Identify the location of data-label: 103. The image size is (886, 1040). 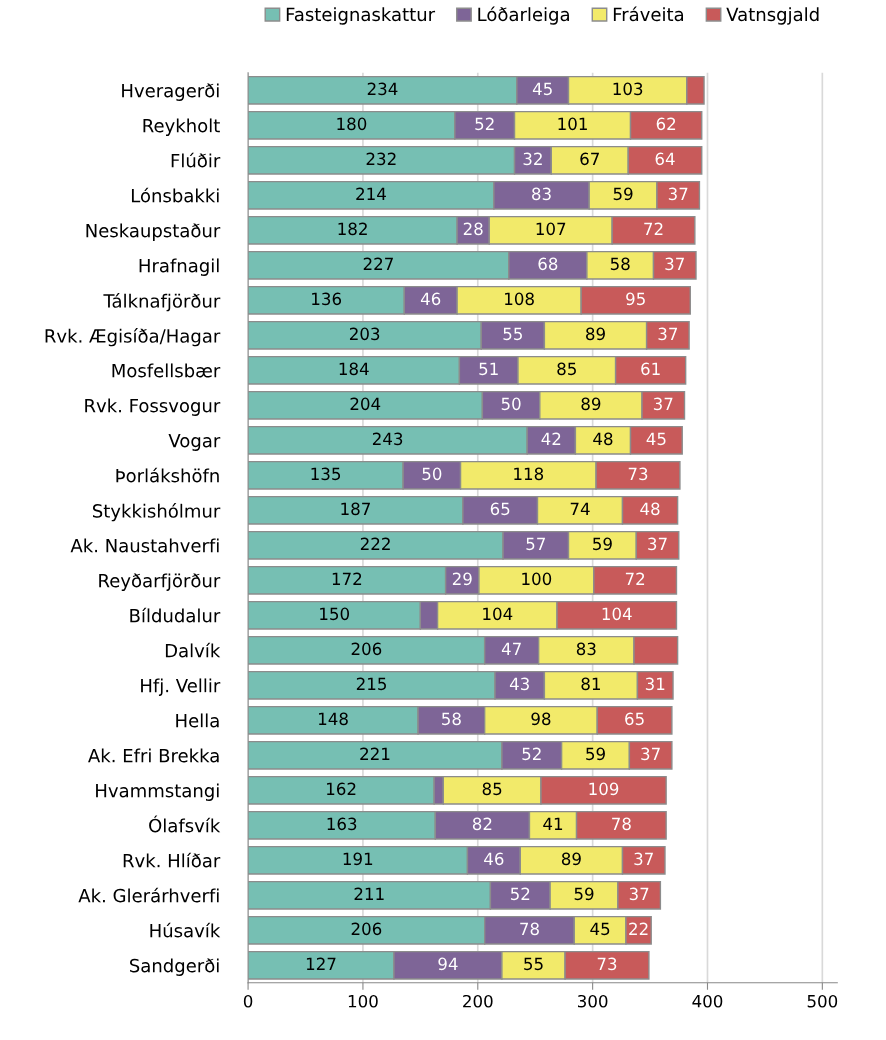
(628, 89).